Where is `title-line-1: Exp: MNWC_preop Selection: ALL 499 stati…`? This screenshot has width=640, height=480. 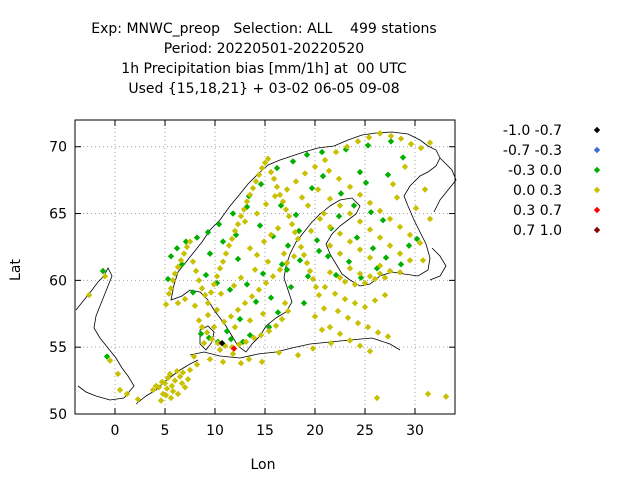 title-line-1: Exp: MNWC_preop Selection: ALL 499 stati… is located at coordinates (264, 29).